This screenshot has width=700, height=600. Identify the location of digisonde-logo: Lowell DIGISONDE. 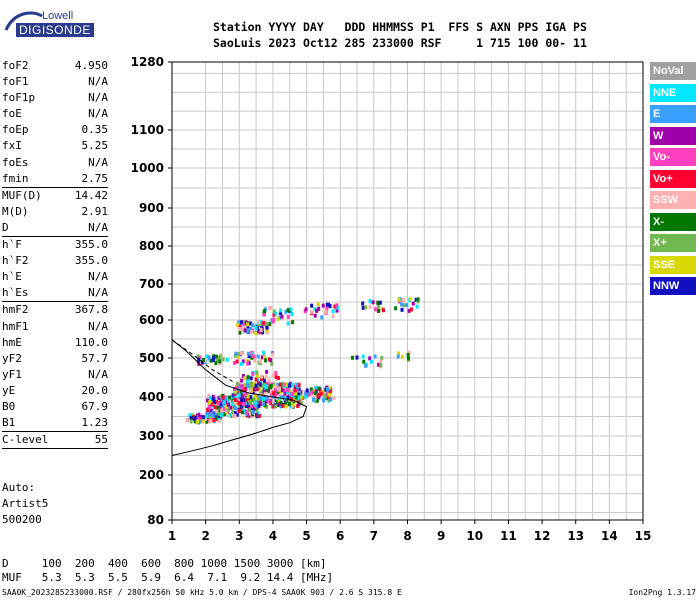
(49, 26).